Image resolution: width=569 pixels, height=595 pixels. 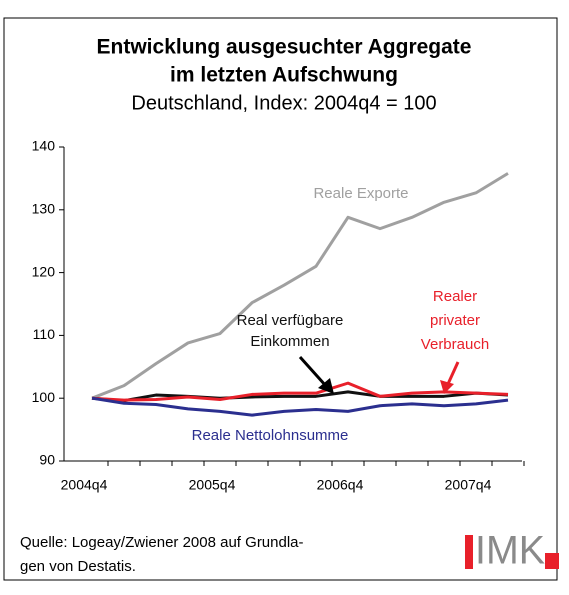 I want to click on y-tick-label: 100, so click(x=44, y=397).